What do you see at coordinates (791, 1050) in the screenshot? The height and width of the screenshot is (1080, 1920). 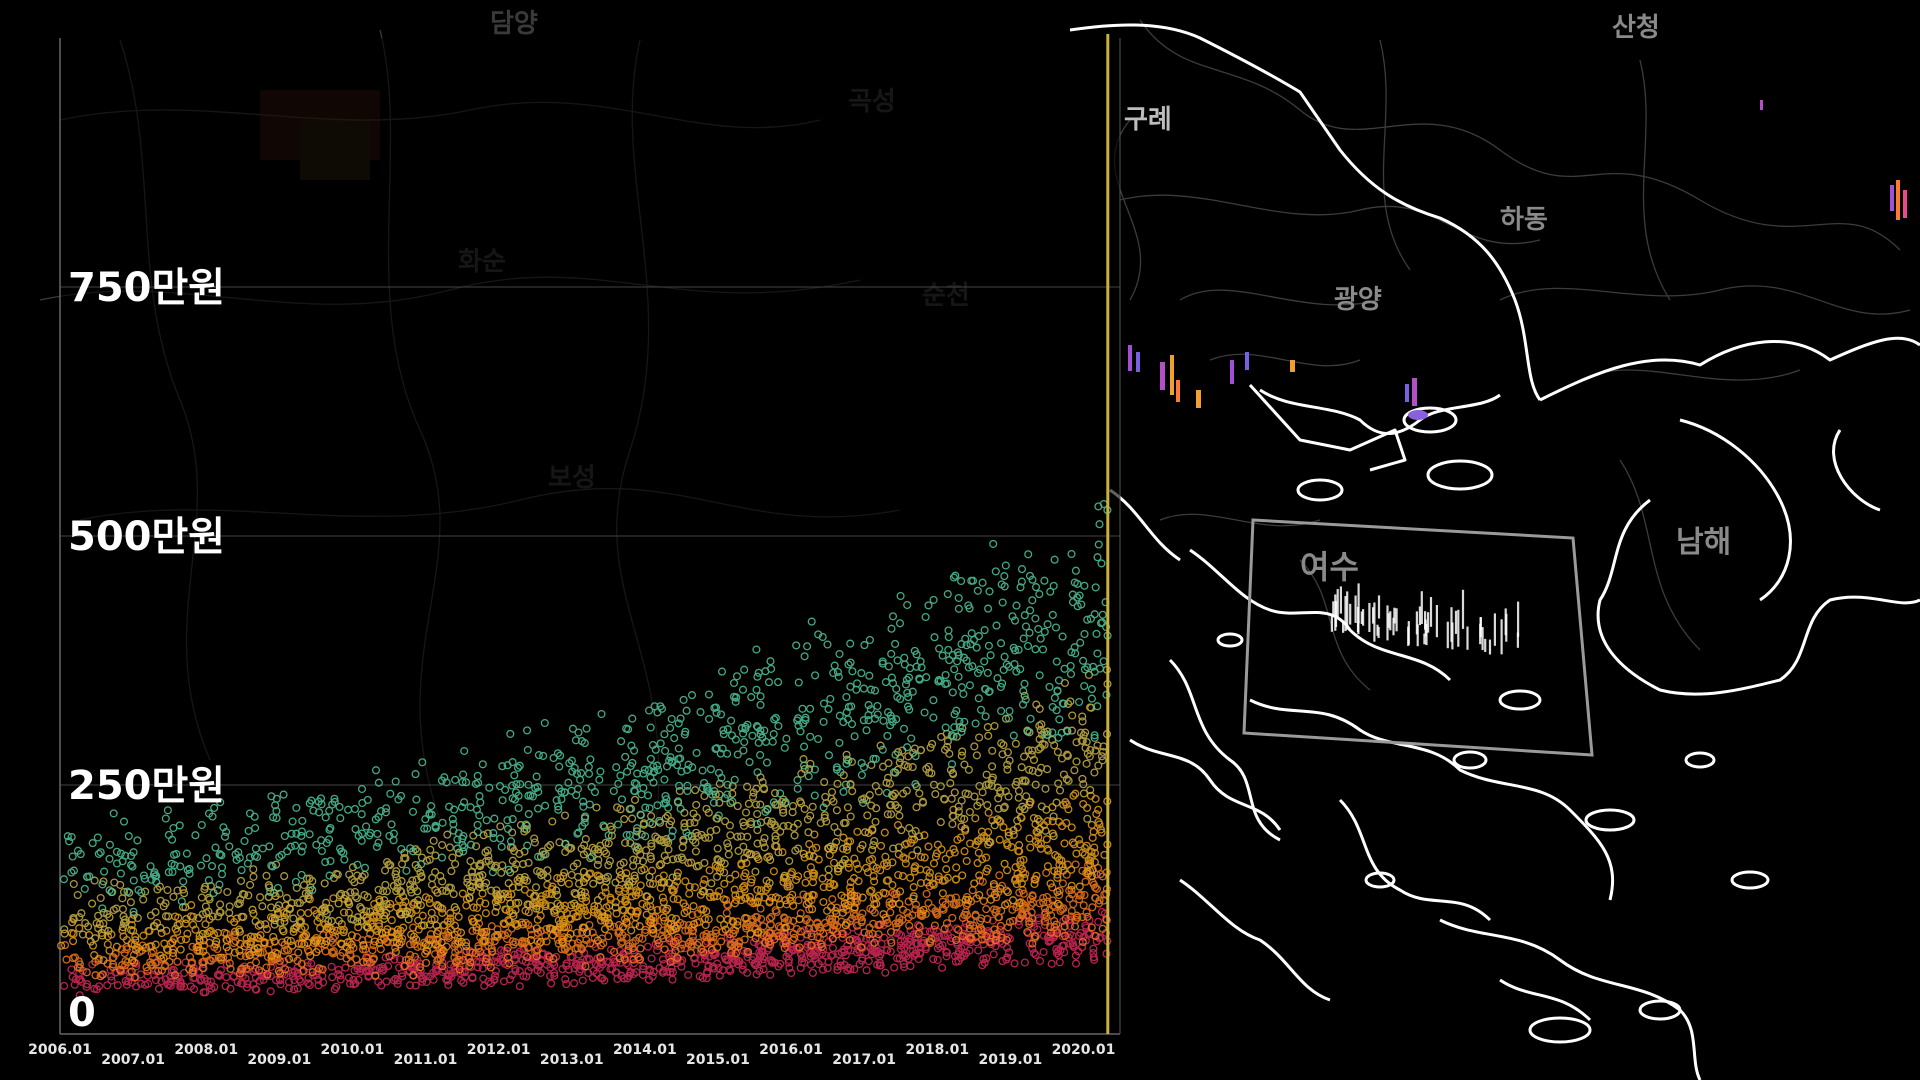 I see `x-tick-label: 2016.01` at bounding box center [791, 1050].